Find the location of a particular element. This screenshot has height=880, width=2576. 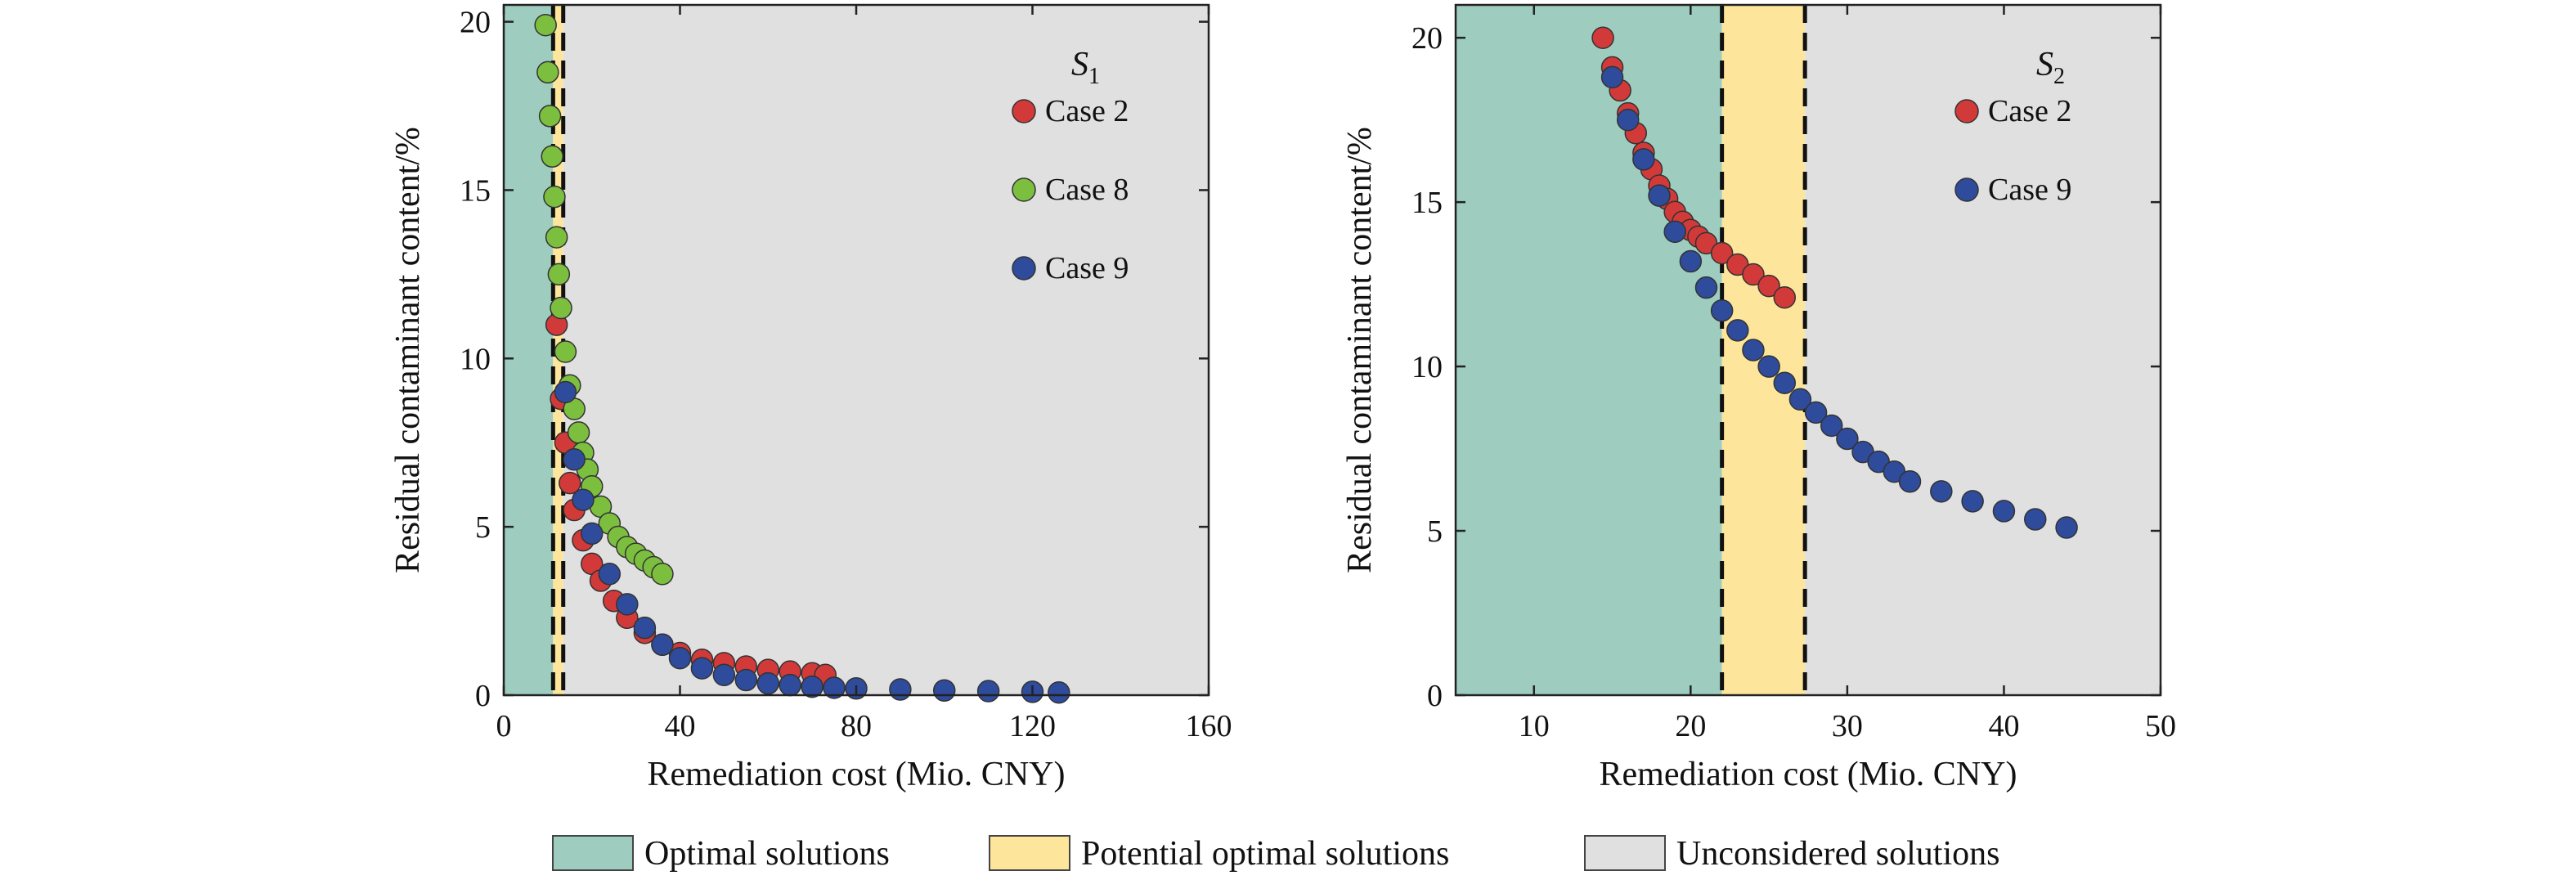

legend-label: Case 8 is located at coordinates (1087, 190).